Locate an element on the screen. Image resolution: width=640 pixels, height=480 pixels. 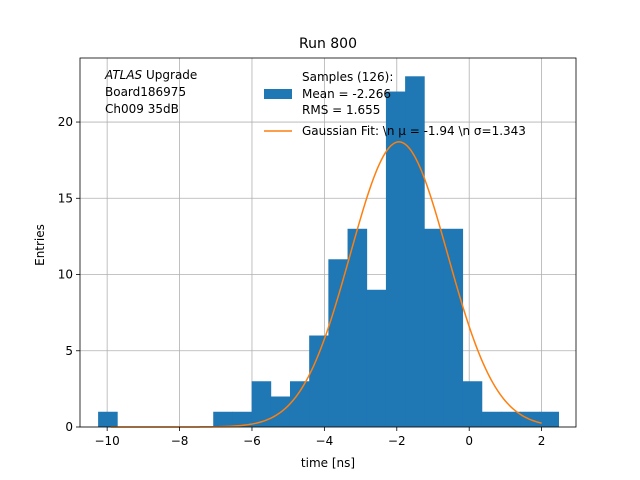
annotation-line-2: Board186975 is located at coordinates (145, 92).